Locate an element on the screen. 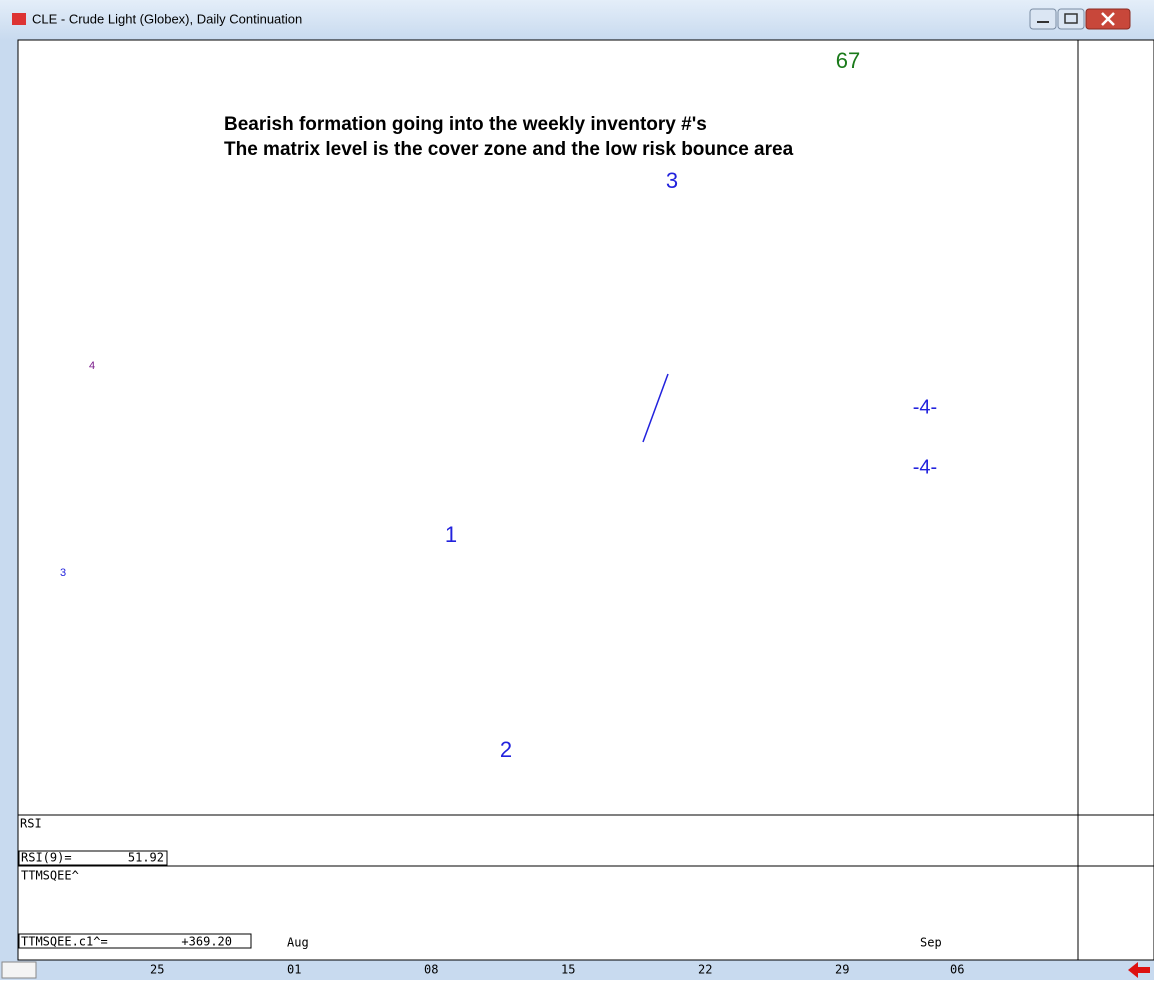 The image size is (1154, 985). wave-label: 4 is located at coordinates (92, 366).